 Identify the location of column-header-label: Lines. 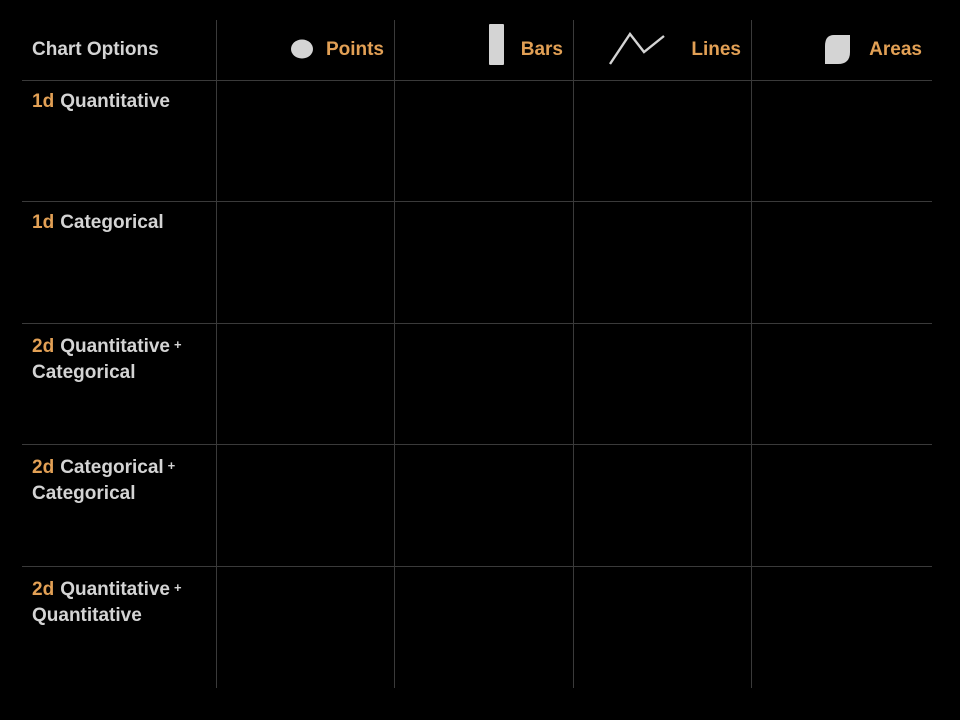
(716, 49).